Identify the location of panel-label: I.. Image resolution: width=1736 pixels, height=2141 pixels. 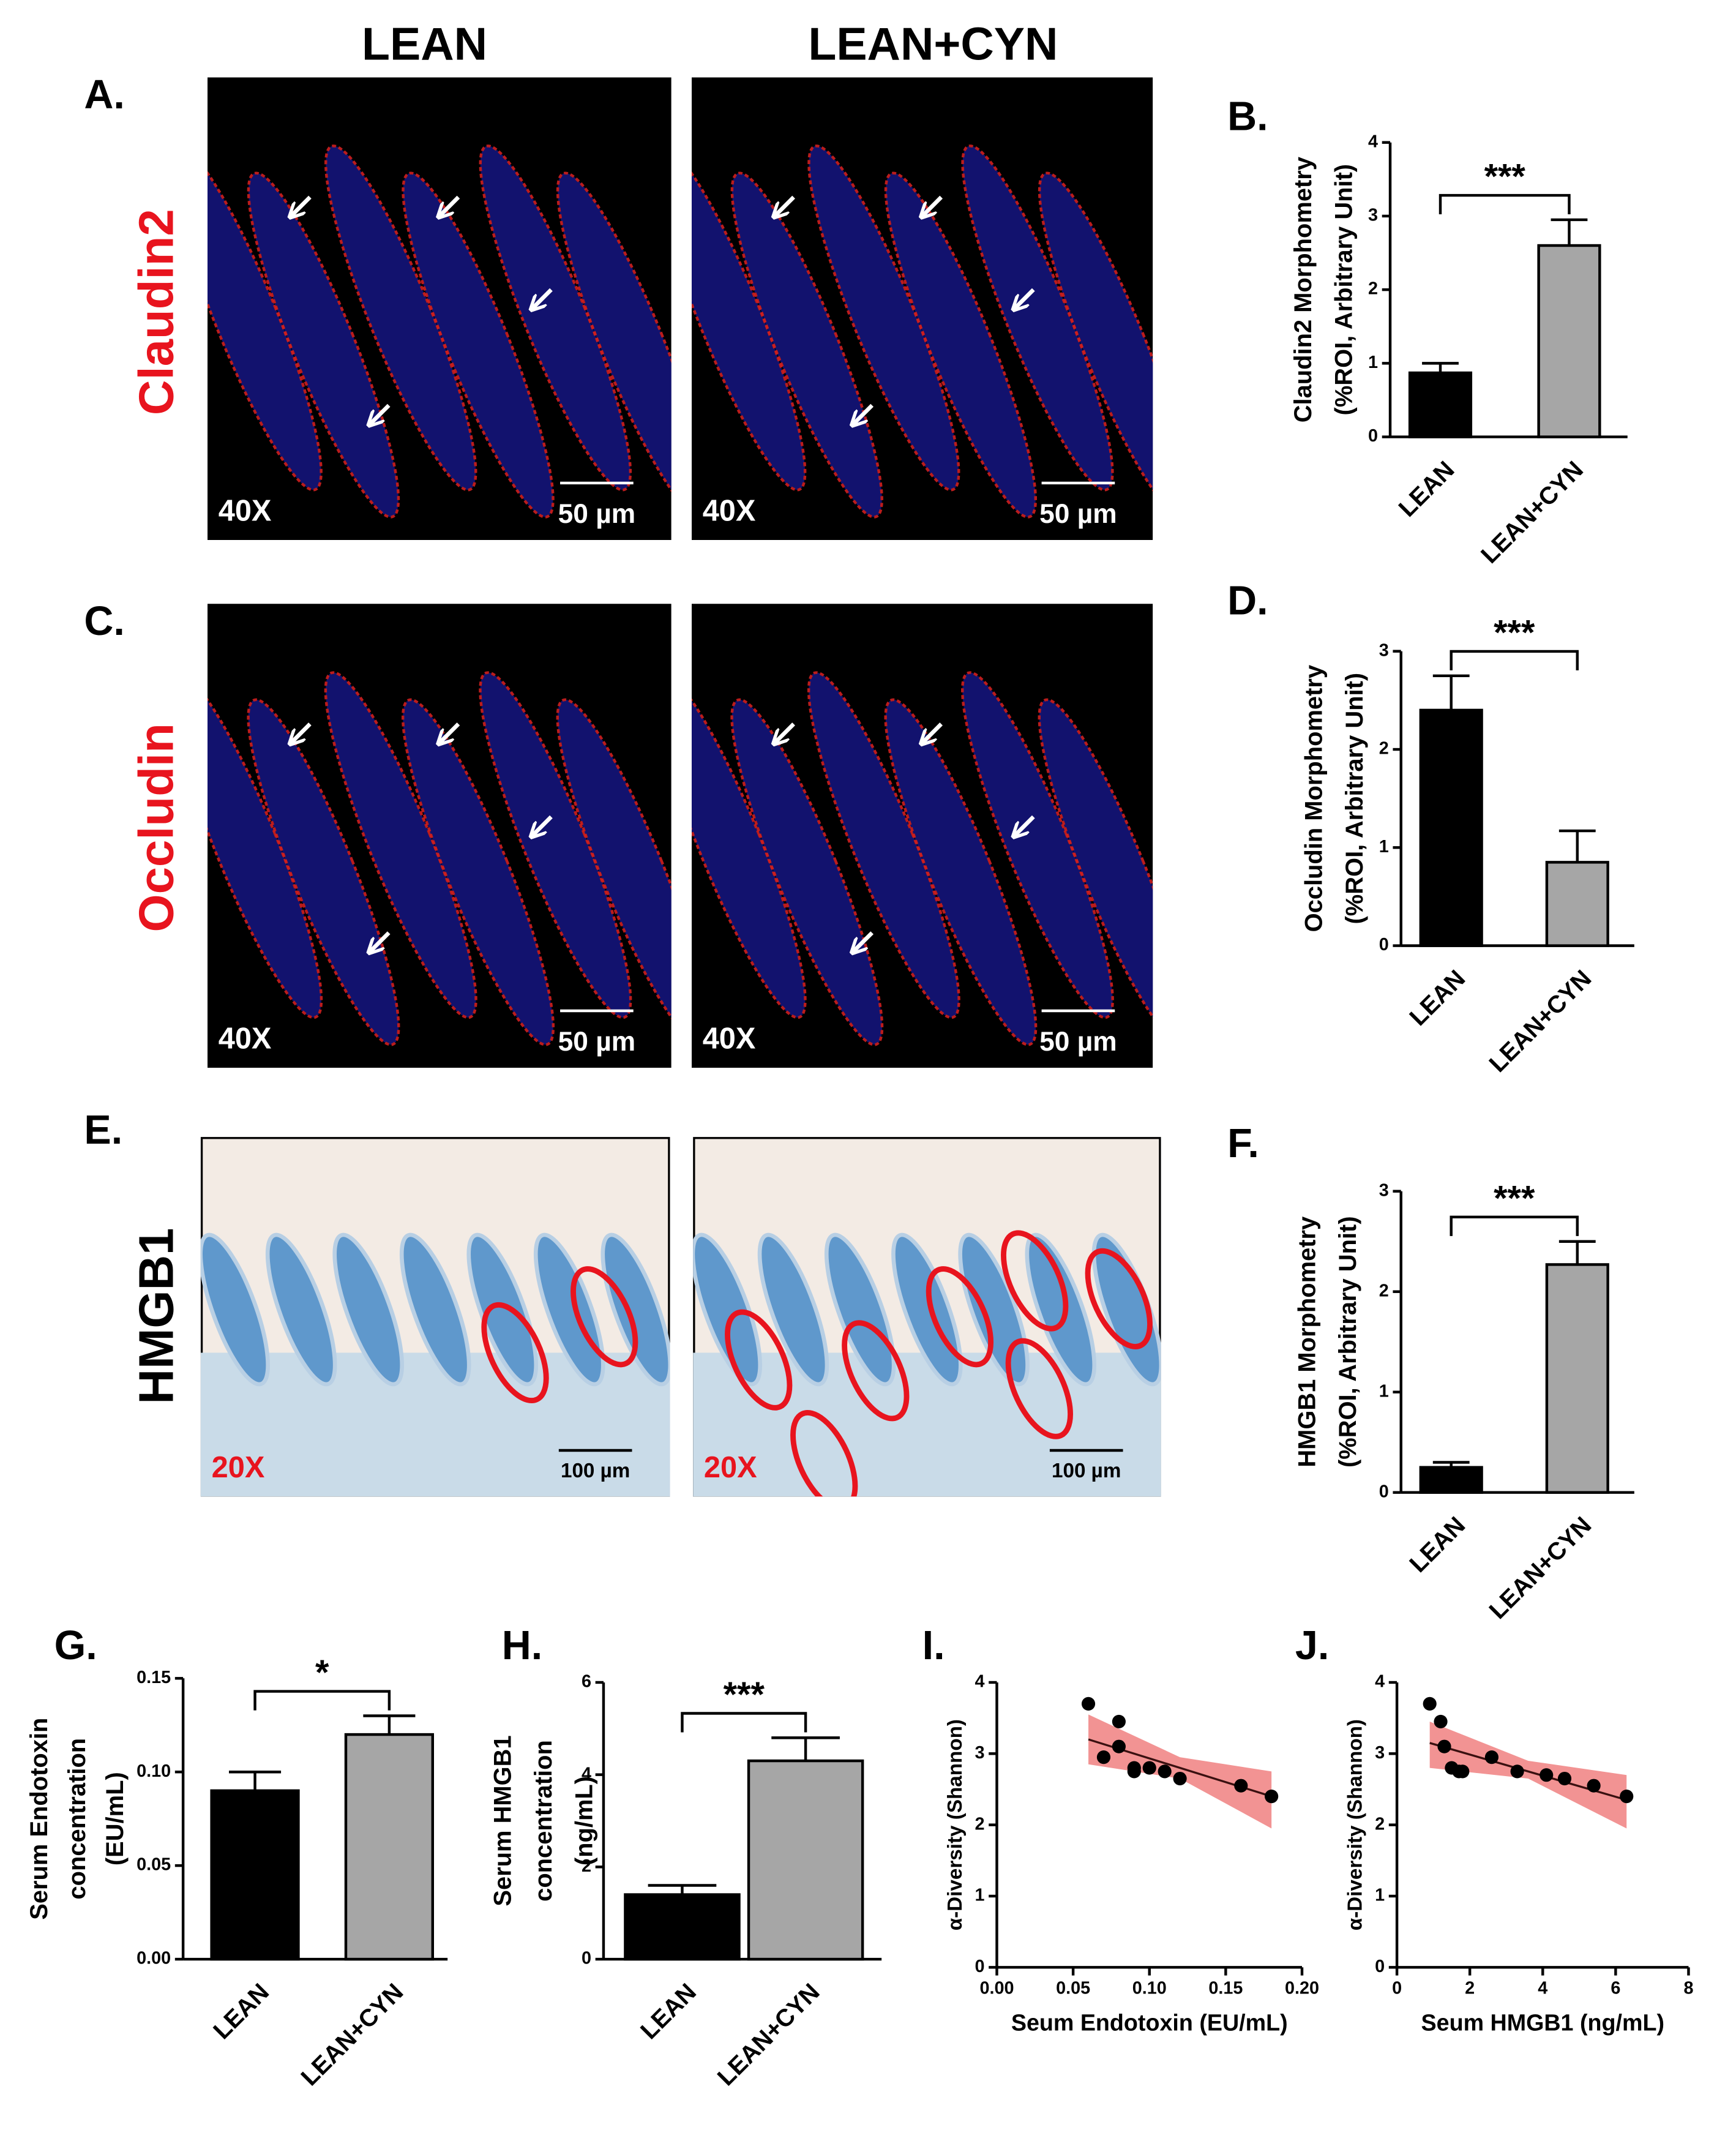
(933, 1646).